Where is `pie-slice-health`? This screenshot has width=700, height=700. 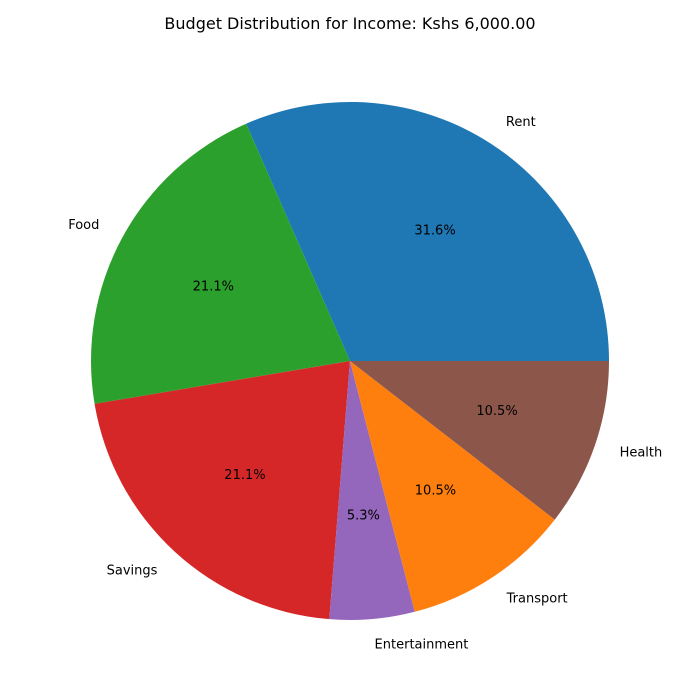 pie-slice-health is located at coordinates (479, 440).